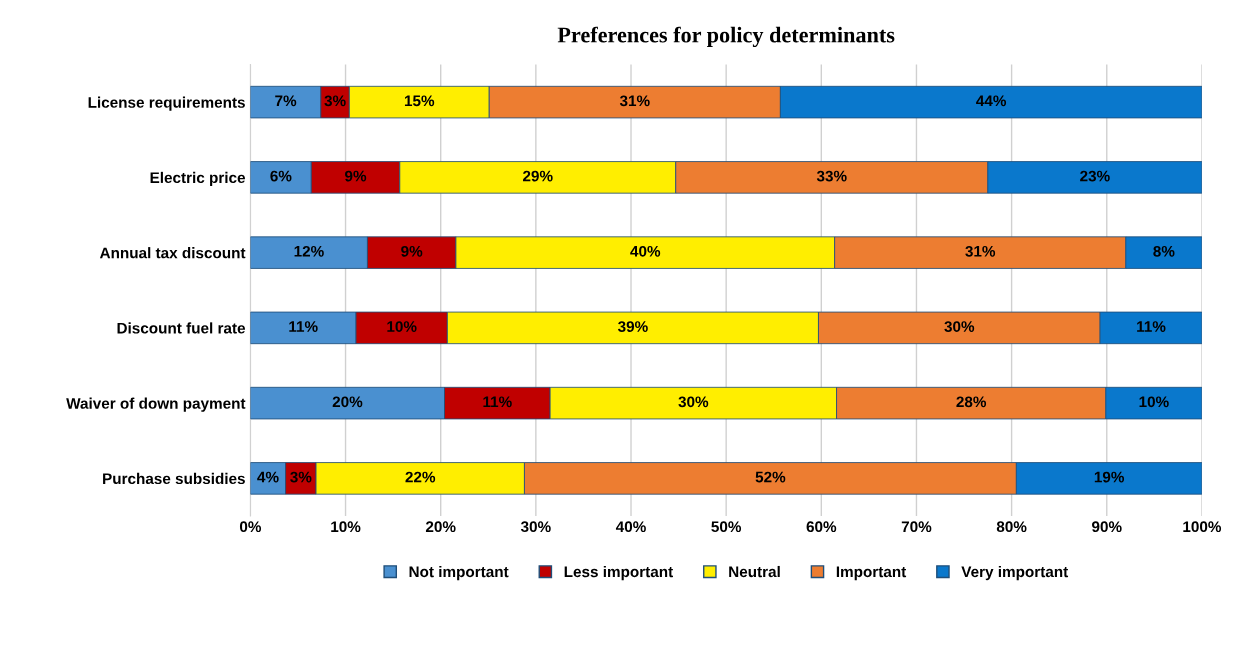  I want to click on x-tick-label: 20%, so click(440, 527).